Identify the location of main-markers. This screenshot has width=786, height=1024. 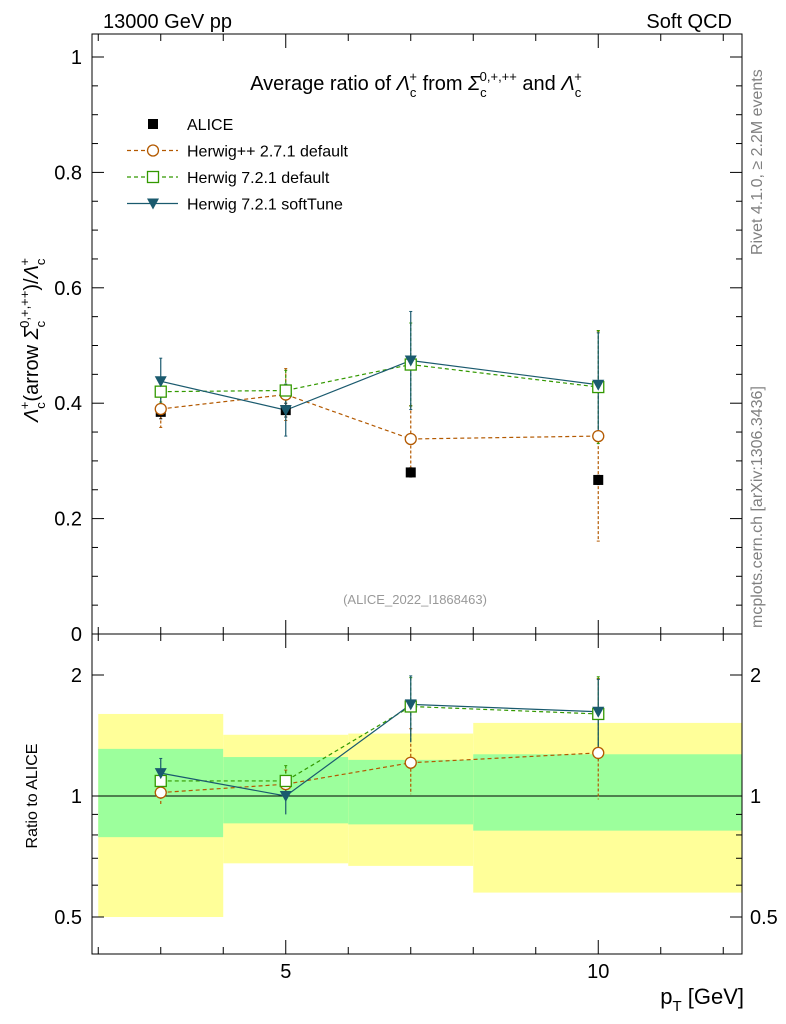
(379, 420).